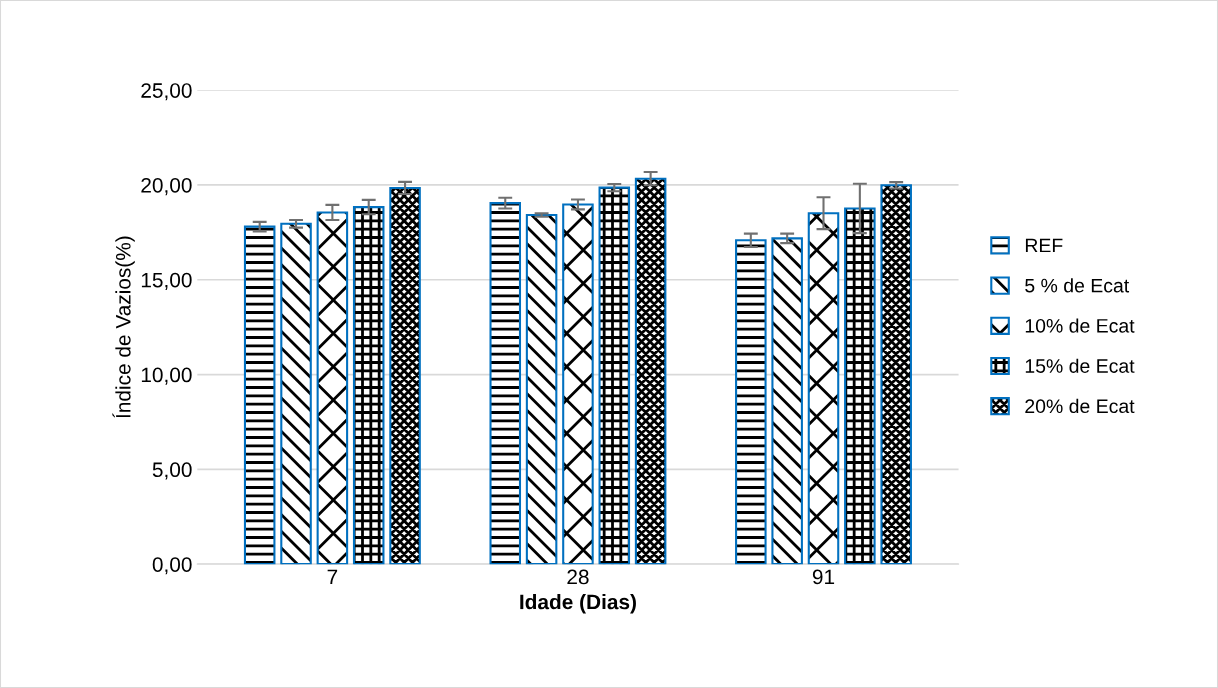  Describe the element at coordinates (166, 281) in the screenshot. I see `y-tick-label: 15,00` at that location.